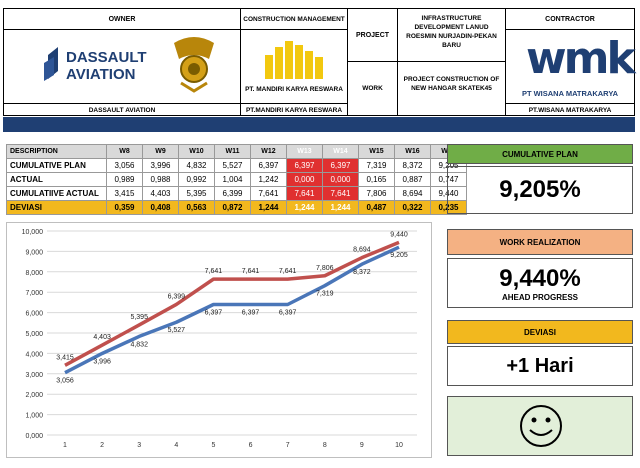 The width and height of the screenshot is (640, 468). I want to click on contractor-caption: PT.WISANA MATRAKARYA, so click(570, 110).